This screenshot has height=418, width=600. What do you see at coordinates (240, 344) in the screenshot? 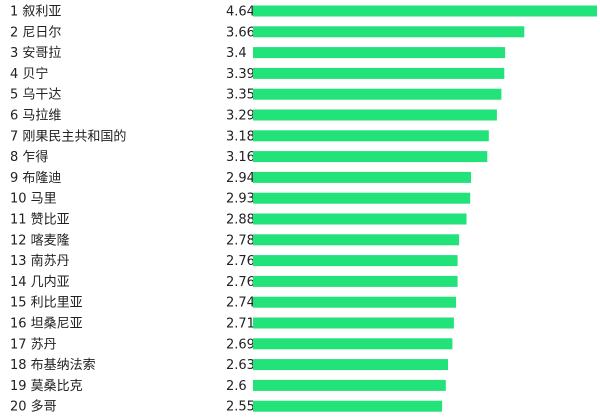
I see `value-label: 2.69` at bounding box center [240, 344].